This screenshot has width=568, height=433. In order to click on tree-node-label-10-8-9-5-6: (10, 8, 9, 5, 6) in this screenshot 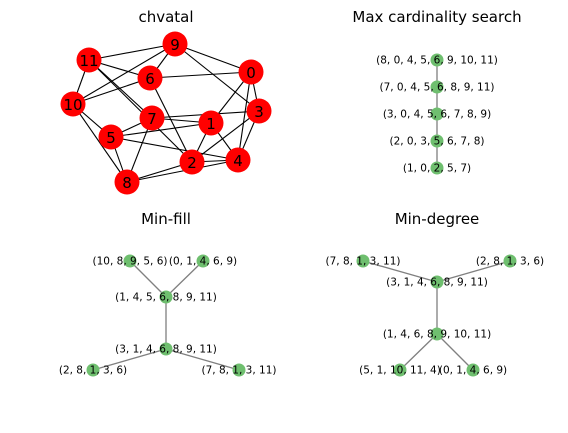, I will do `click(130, 262)`.